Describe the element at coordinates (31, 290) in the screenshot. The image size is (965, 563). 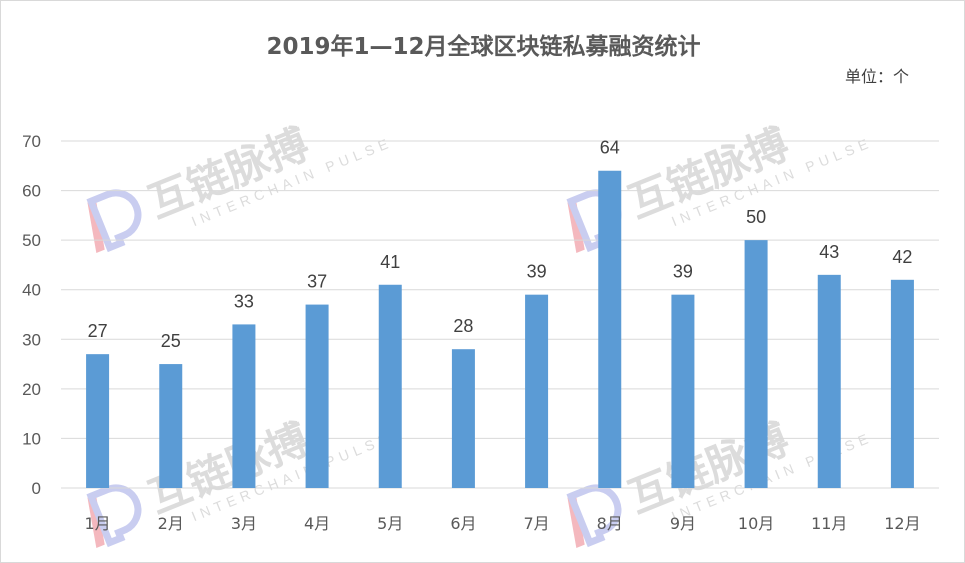
I see `y-tick-label: 40` at that location.